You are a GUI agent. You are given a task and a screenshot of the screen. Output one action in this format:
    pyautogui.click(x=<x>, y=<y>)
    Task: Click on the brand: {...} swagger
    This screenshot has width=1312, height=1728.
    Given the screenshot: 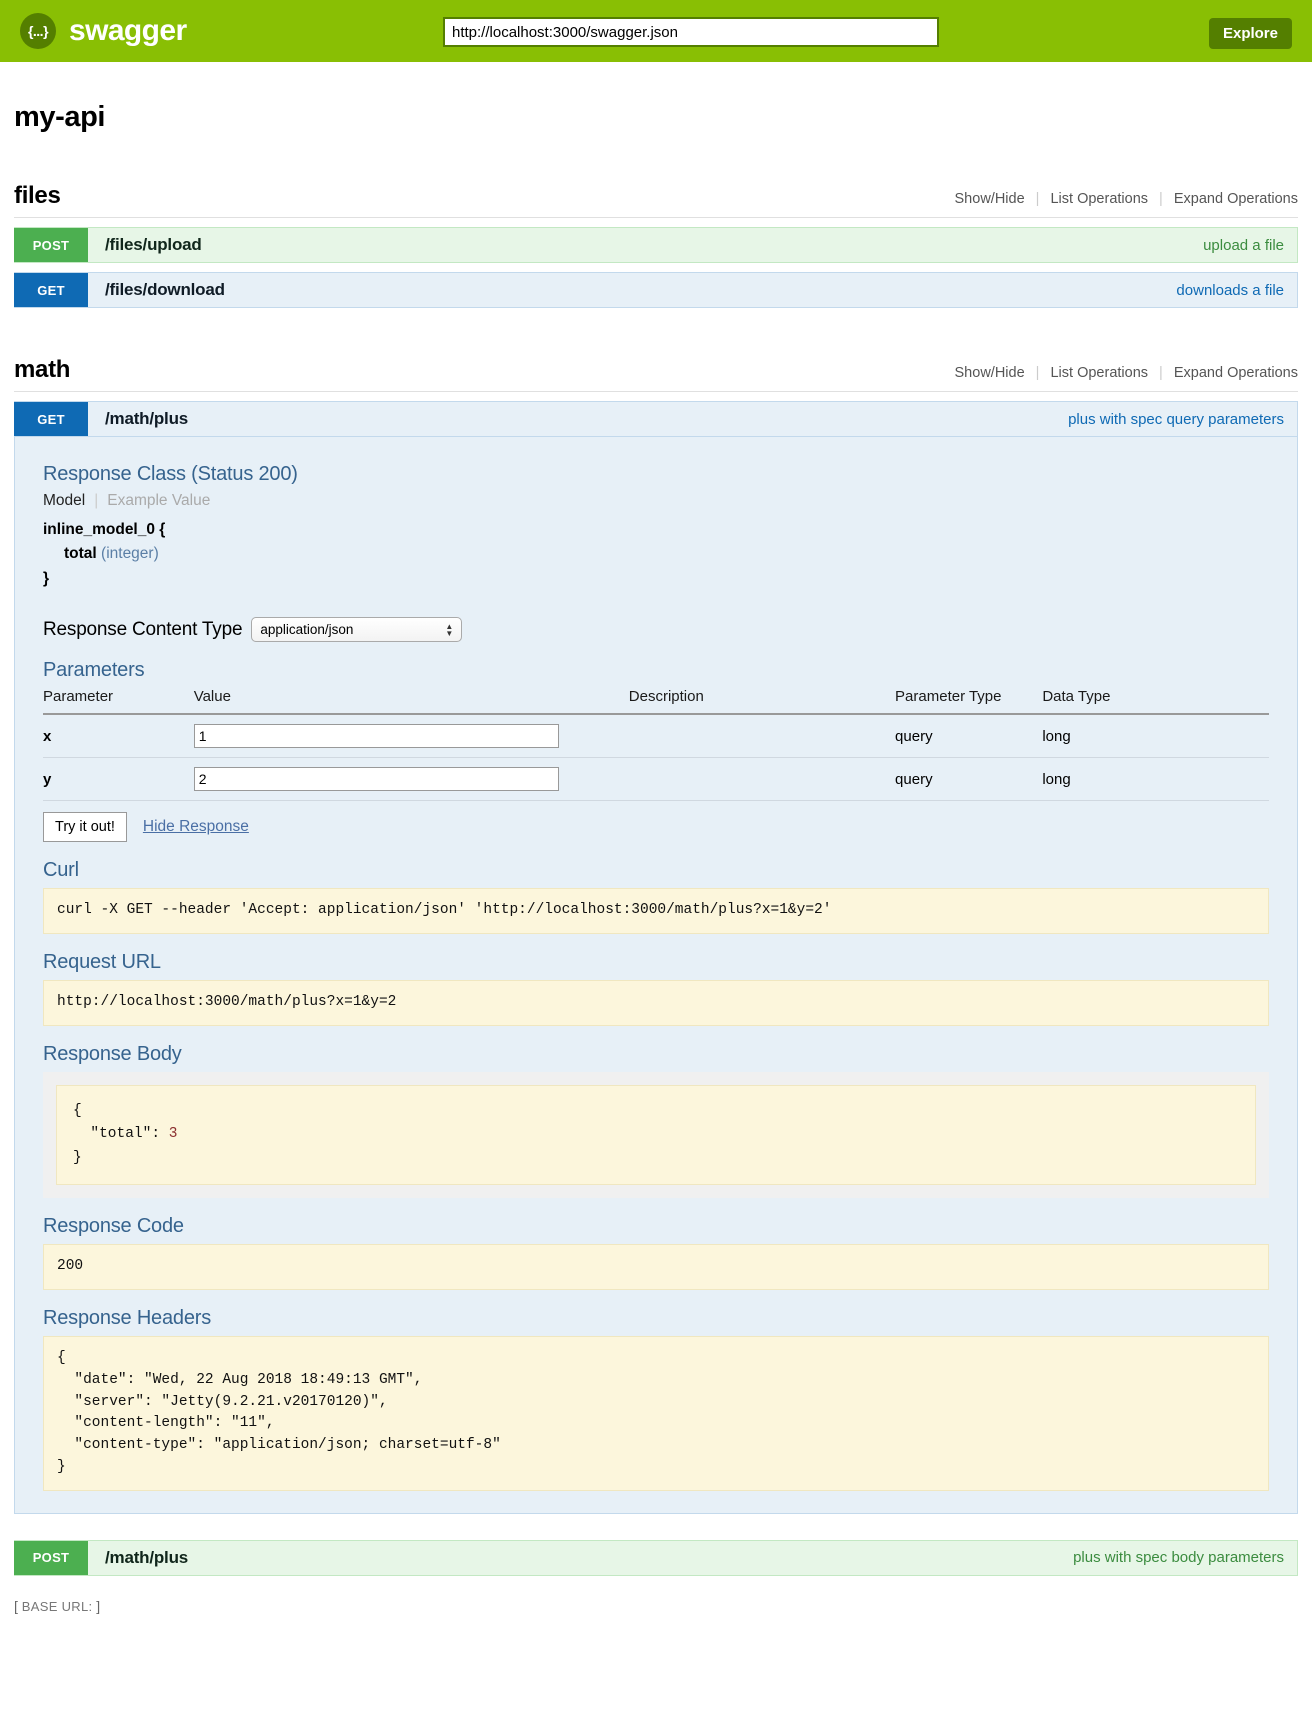 What is the action you would take?
    pyautogui.click(x=103, y=31)
    